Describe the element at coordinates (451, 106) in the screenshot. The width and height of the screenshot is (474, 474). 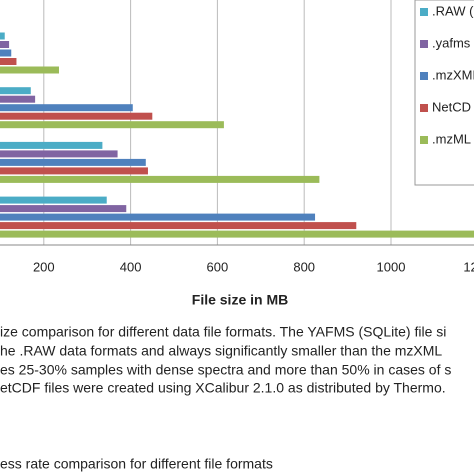
I see `legend-label: NetCD` at that location.